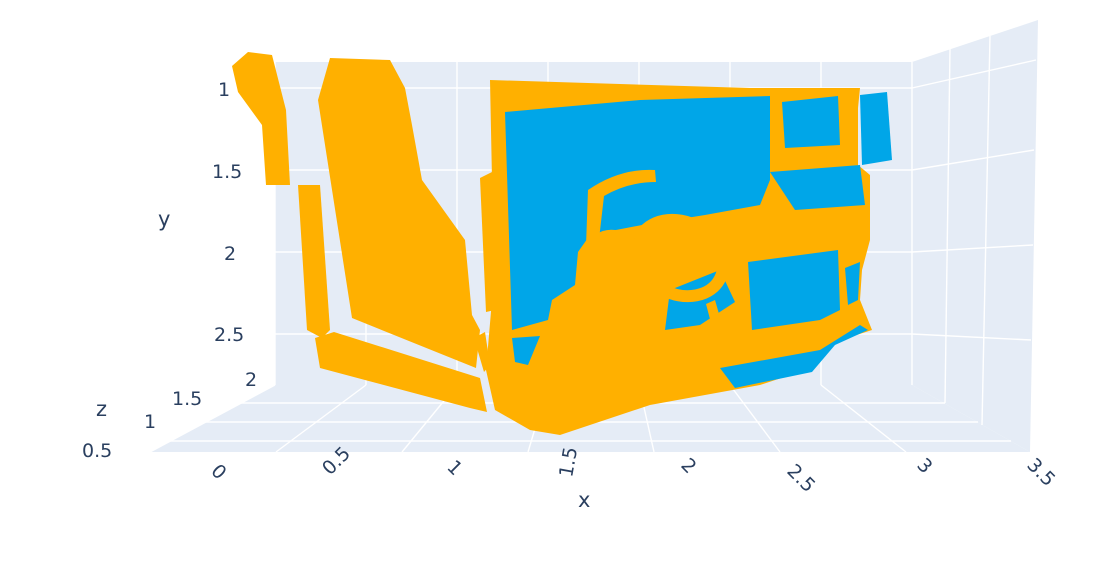 The height and width of the screenshot is (567, 1110). I want to click on z-tick-label: 1, so click(150, 422).